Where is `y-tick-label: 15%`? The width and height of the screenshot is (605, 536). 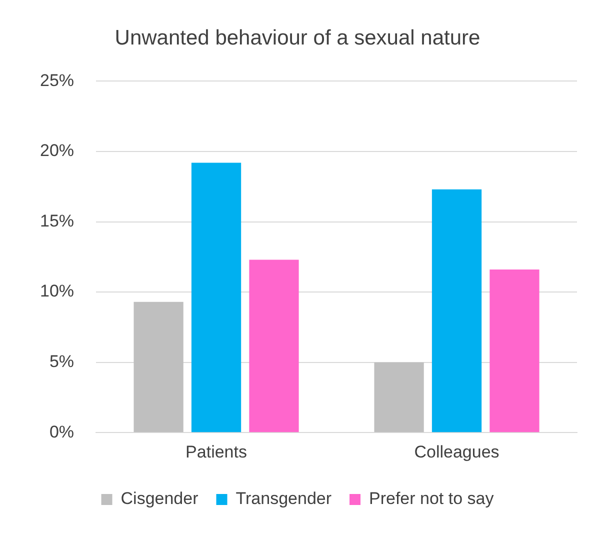
y-tick-label: 15% is located at coordinates (57, 220).